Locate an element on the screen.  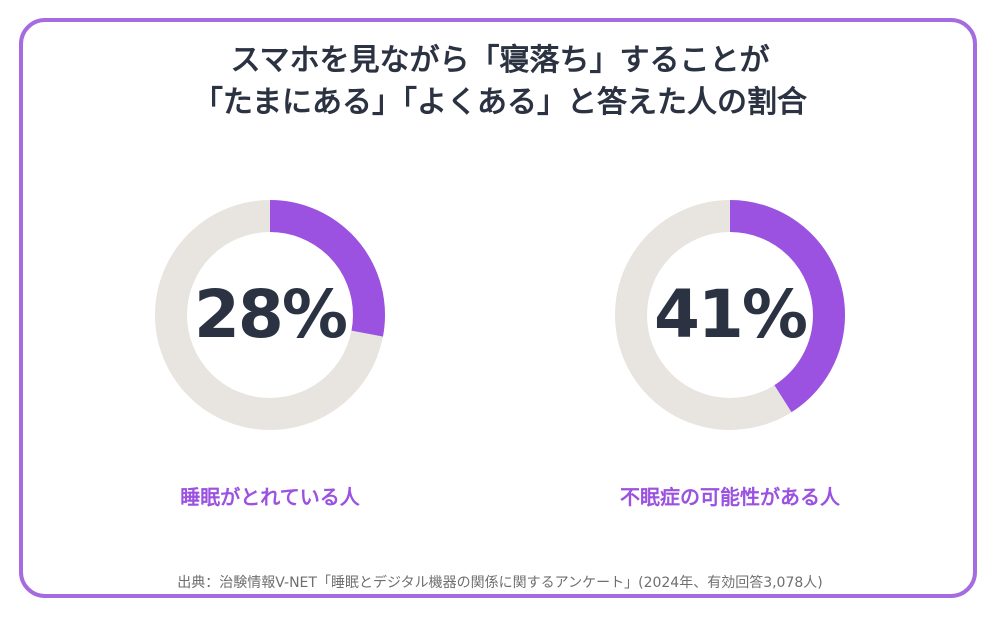
donut-chart-insomnia: 41% is located at coordinates (730, 315).